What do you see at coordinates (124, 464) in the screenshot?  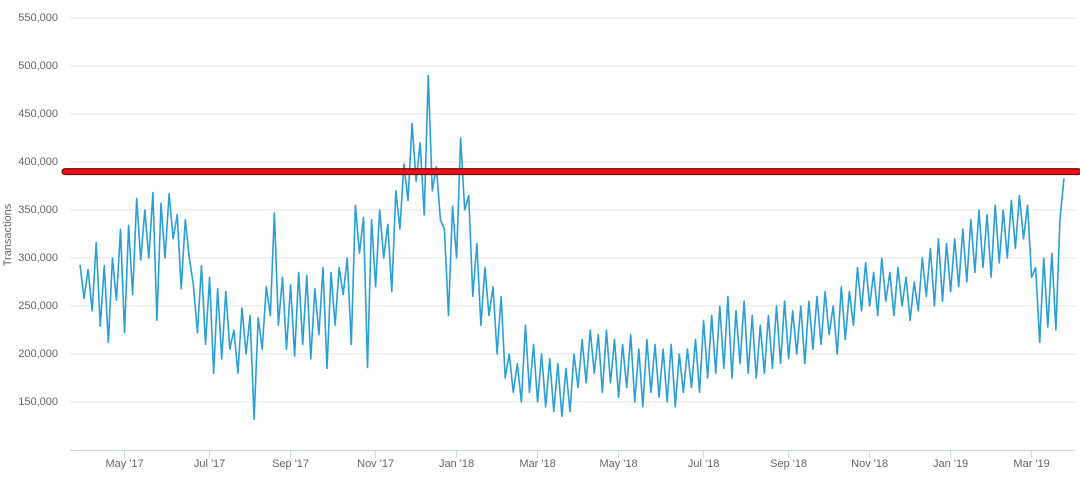 I see `x-tick-label: May '17` at bounding box center [124, 464].